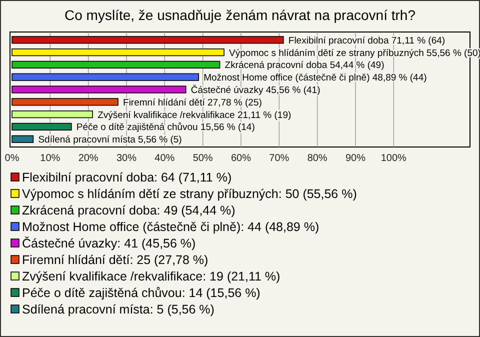 Image resolution: width=480 pixels, height=337 pixels. Describe the element at coordinates (126, 158) in the screenshot. I see `x-tick-label: 30%` at that location.